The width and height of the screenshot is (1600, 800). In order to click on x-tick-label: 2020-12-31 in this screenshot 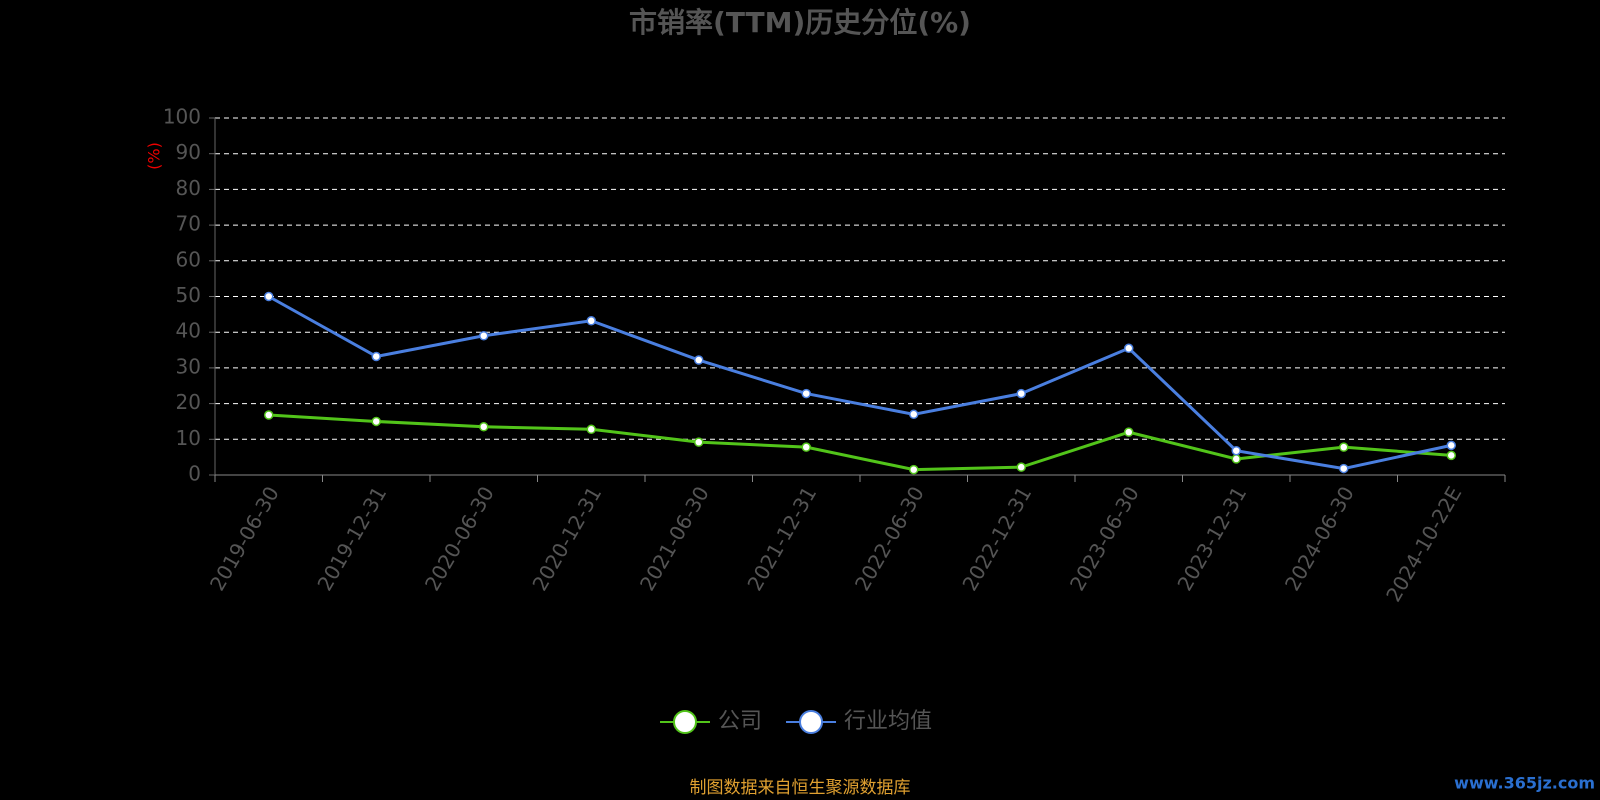, I will do `click(566, 538)`.